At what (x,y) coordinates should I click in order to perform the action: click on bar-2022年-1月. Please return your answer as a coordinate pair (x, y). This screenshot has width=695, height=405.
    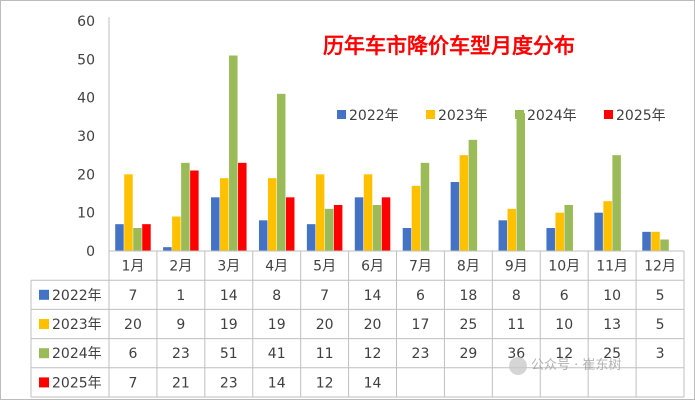
    Looking at the image, I should click on (119, 237).